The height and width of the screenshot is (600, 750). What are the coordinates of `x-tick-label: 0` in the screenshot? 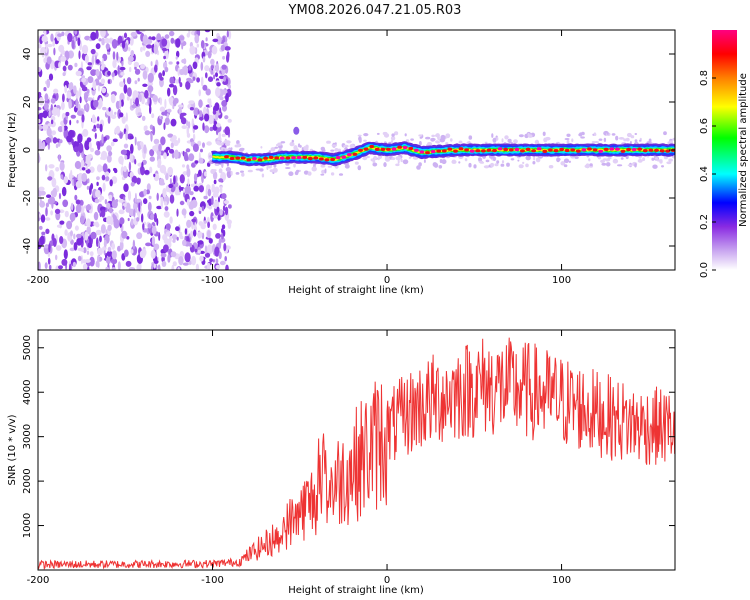 It's located at (387, 280).